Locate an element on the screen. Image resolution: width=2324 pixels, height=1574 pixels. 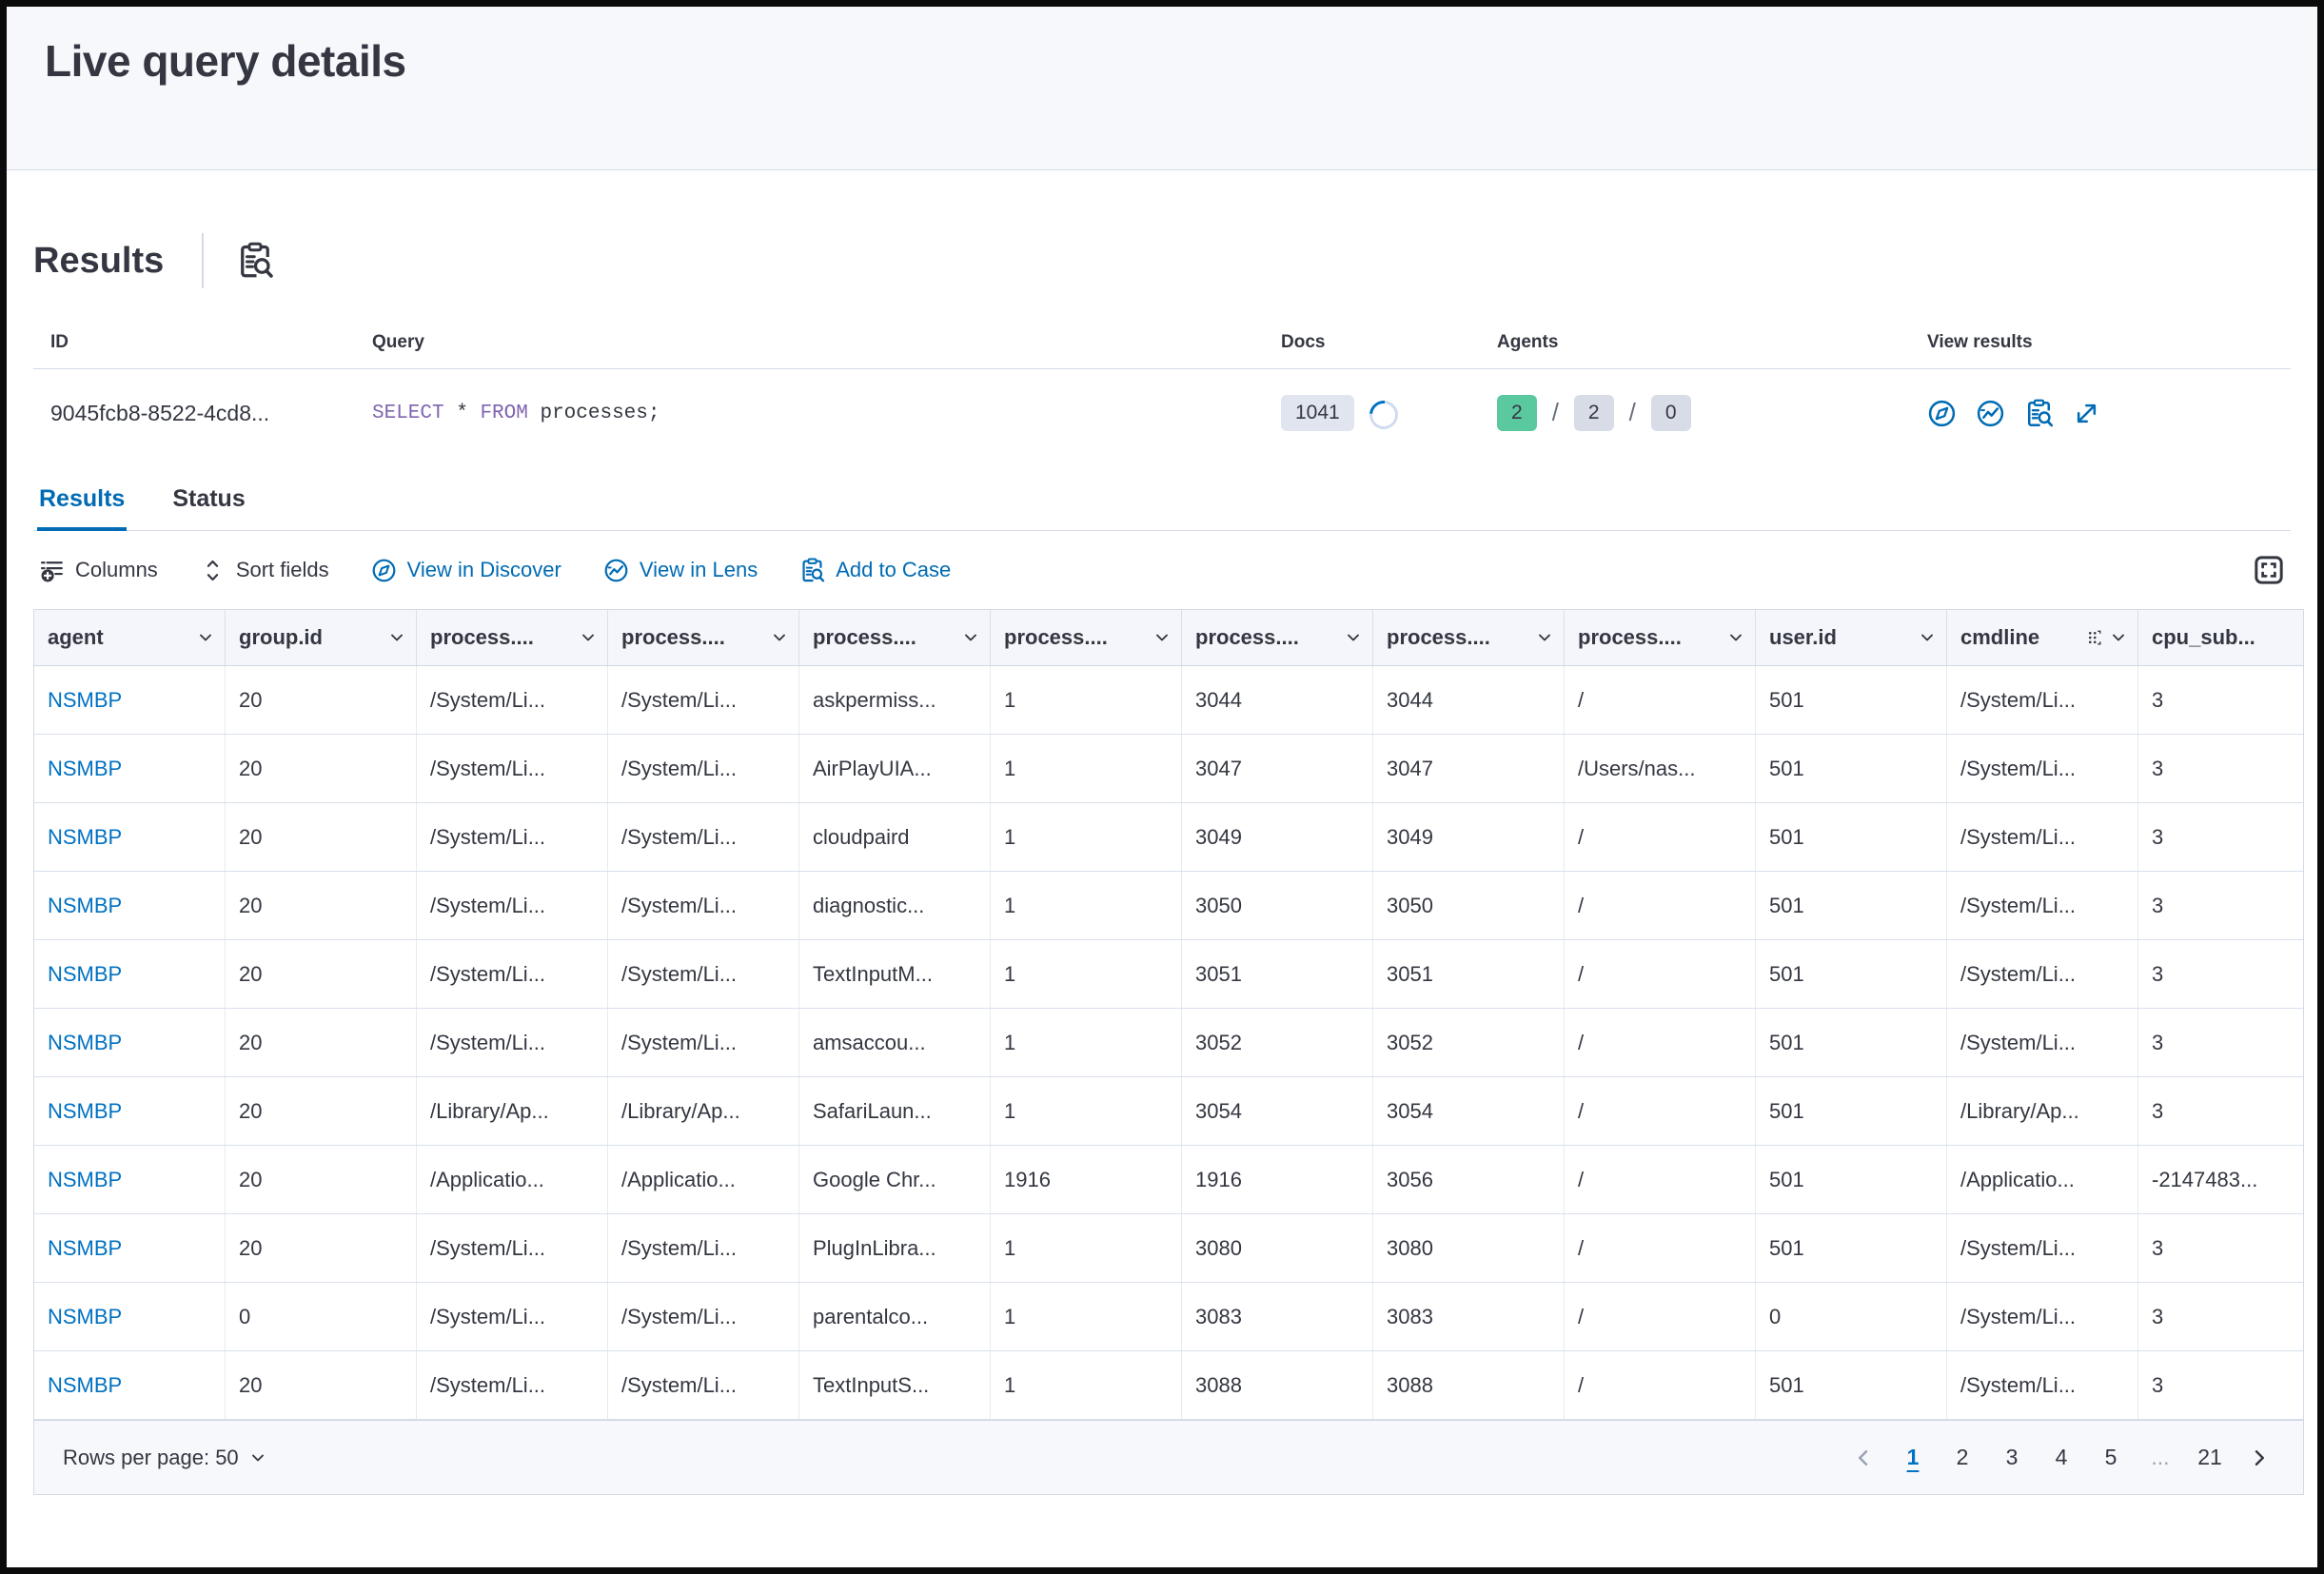
page-number-button: 2 is located at coordinates (1962, 1458).